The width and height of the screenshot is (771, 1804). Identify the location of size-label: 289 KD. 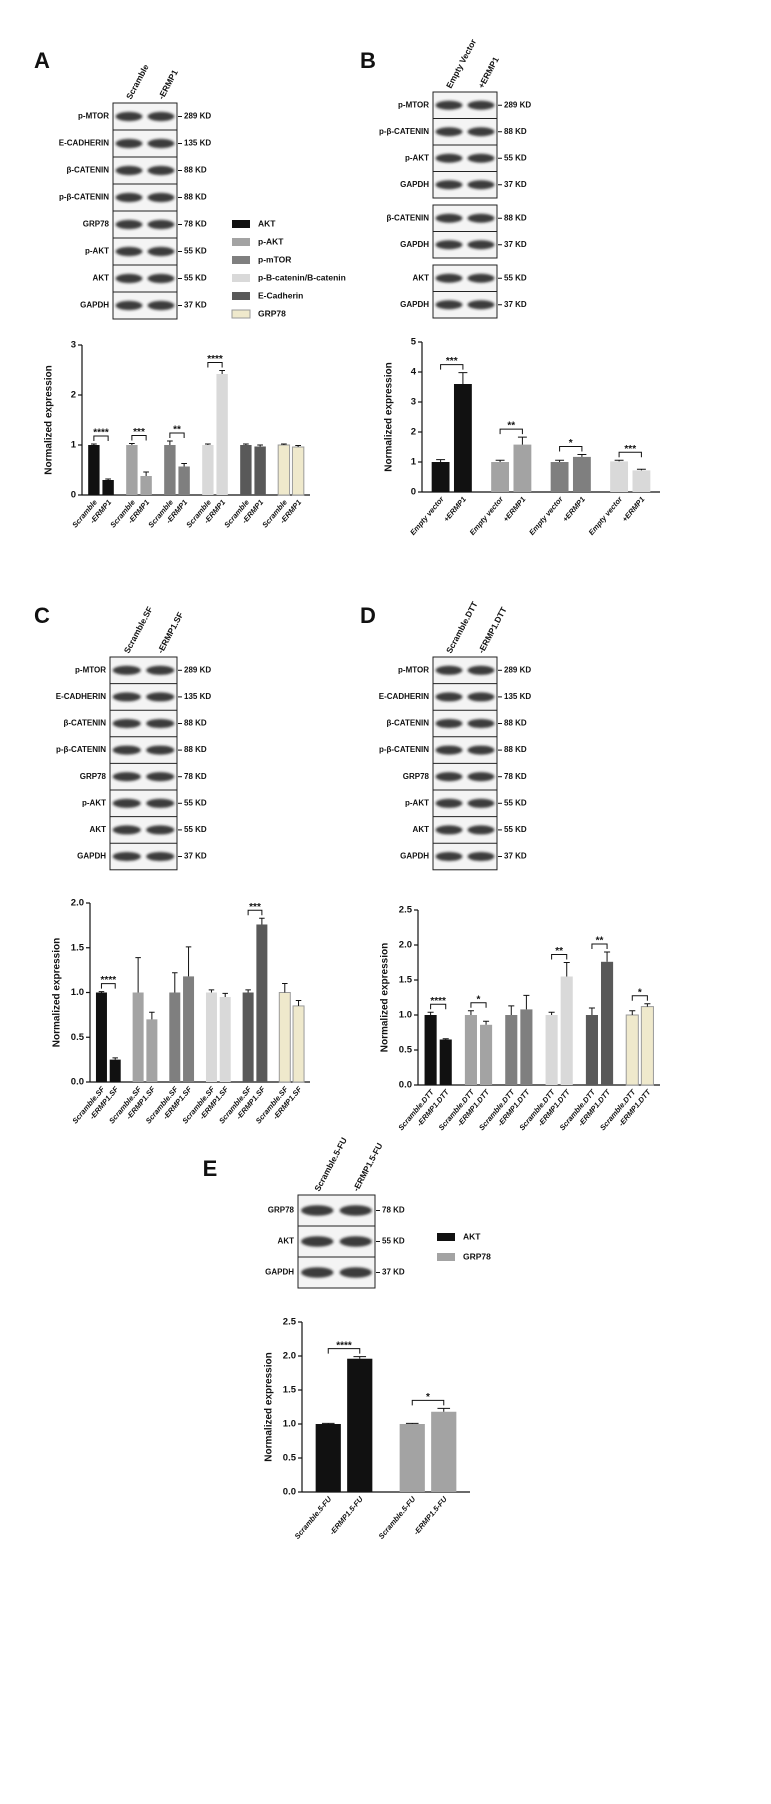
(517, 669).